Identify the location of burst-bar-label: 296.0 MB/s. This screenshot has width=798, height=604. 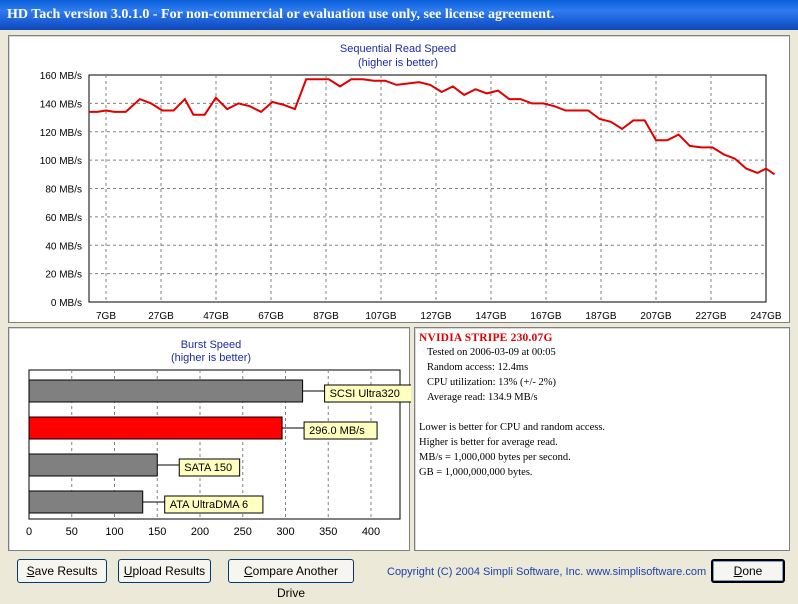
(337, 431).